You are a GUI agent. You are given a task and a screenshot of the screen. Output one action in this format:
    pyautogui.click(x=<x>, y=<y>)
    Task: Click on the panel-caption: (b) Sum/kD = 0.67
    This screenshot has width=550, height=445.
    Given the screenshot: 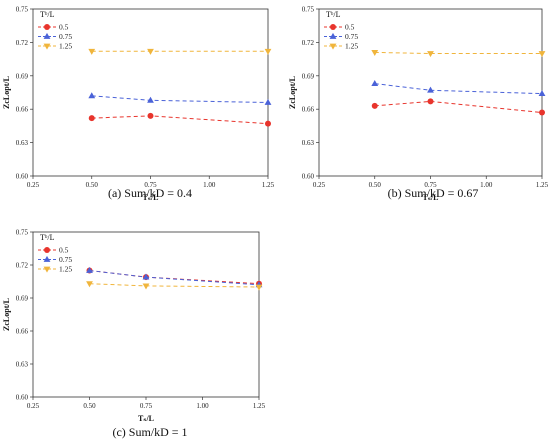 What is the action you would take?
    pyautogui.click(x=433, y=193)
    